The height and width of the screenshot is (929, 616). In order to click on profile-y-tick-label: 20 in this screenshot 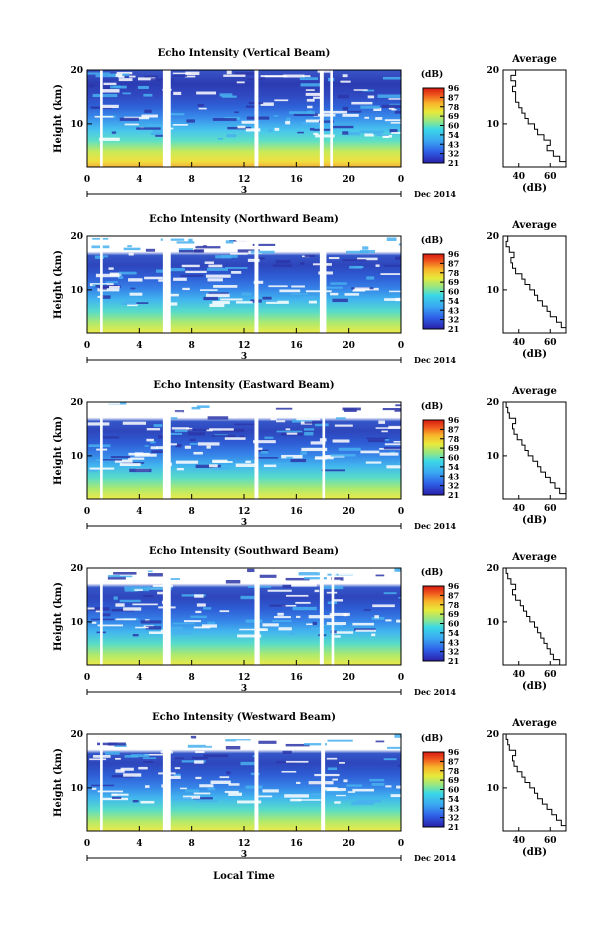, I will do `click(492, 237)`.